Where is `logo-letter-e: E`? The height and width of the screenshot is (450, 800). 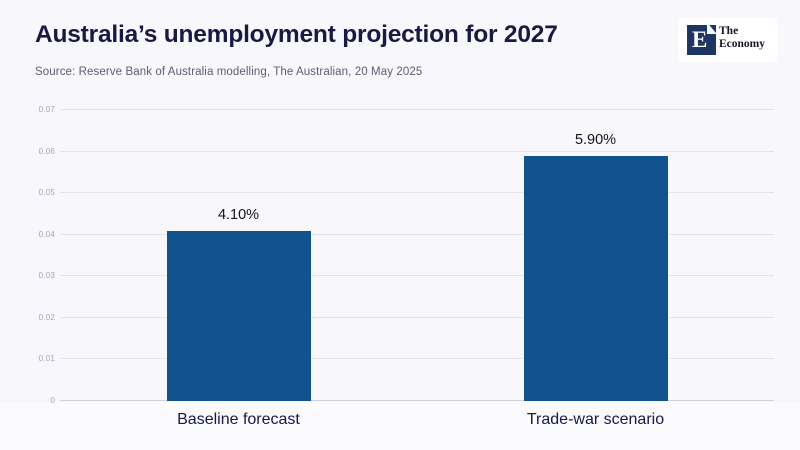 logo-letter-e: E is located at coordinates (700, 39).